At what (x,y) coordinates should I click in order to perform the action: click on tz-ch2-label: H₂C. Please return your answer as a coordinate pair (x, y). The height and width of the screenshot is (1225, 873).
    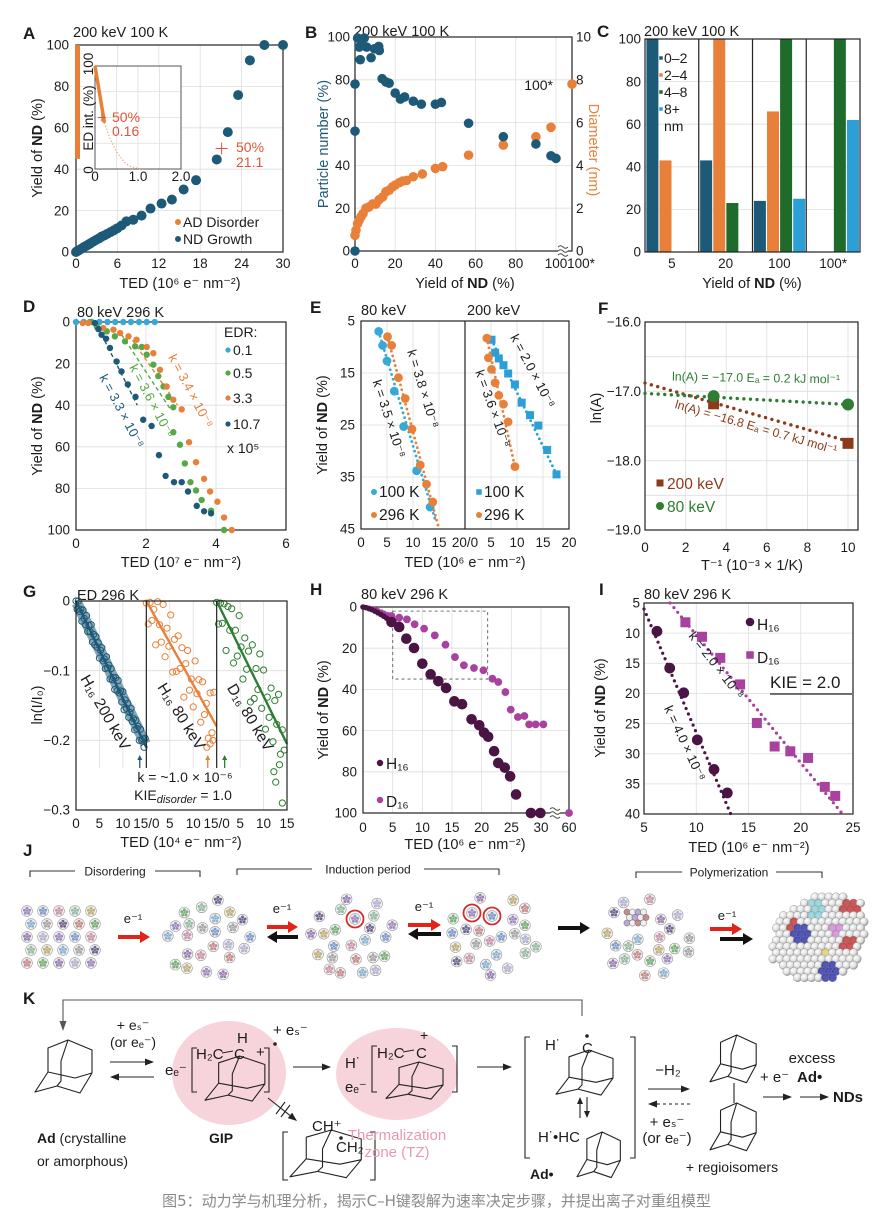
    Looking at the image, I should click on (391, 1053).